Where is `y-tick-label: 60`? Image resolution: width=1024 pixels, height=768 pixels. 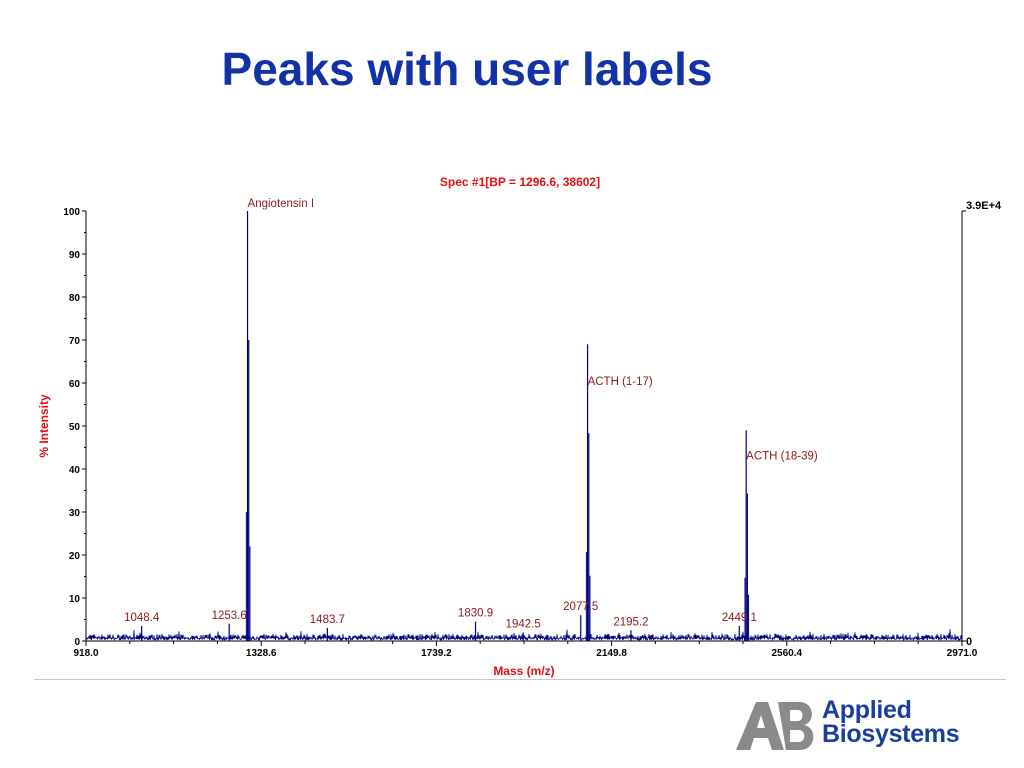 y-tick-label: 60 is located at coordinates (75, 384).